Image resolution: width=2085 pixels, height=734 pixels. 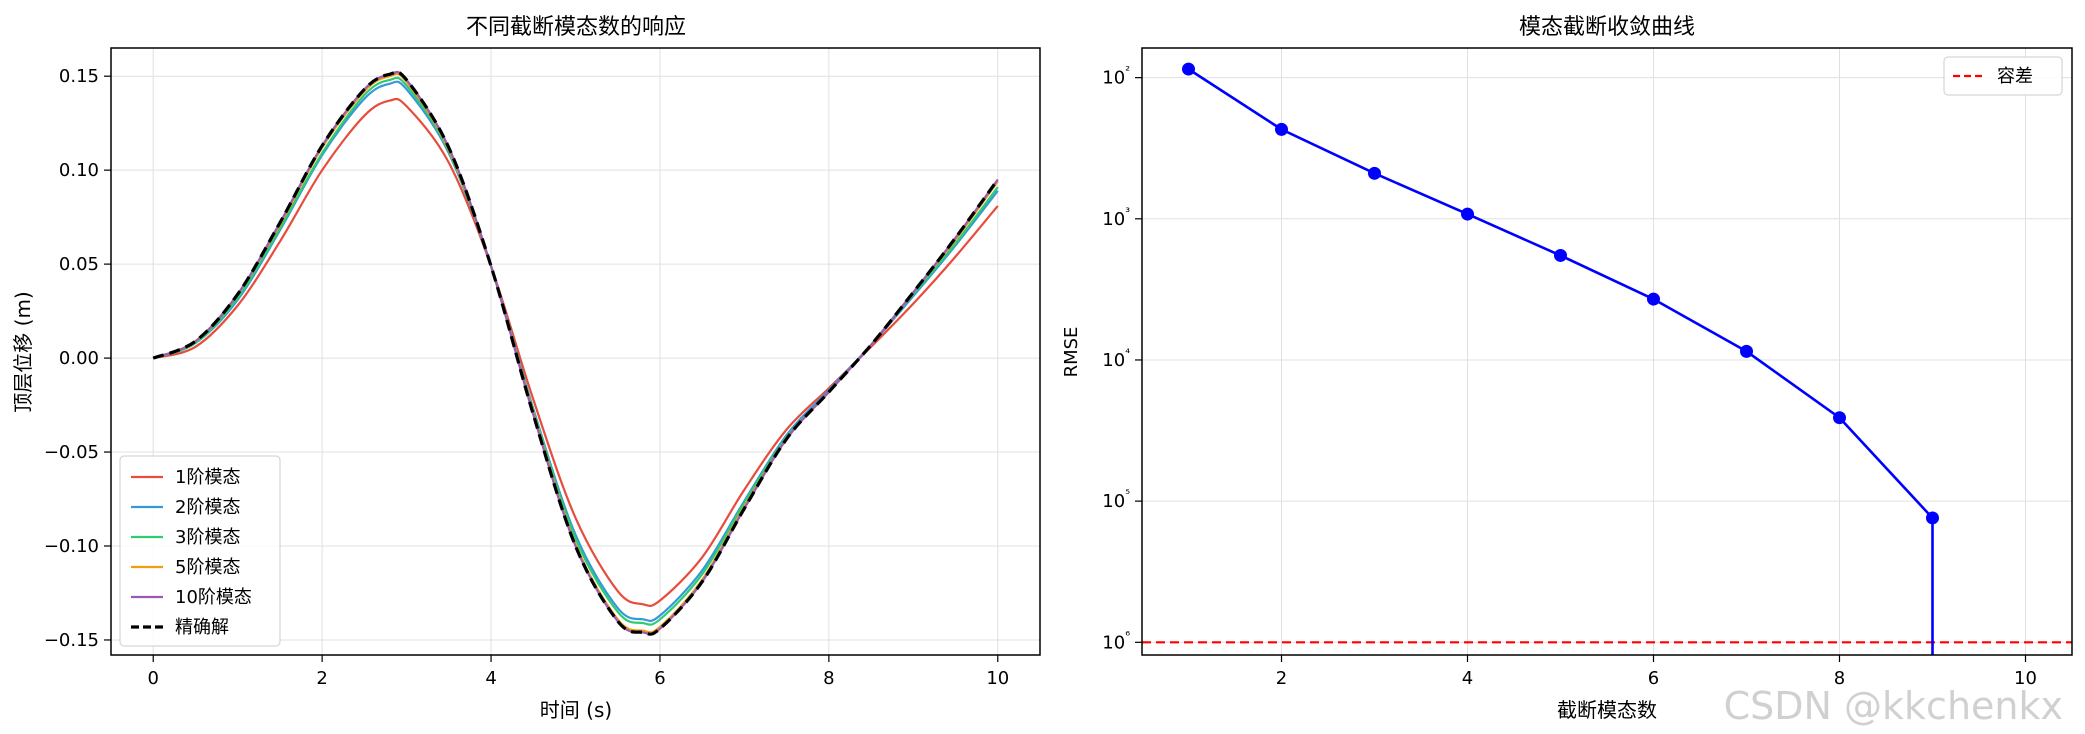 I want to click on right-legend-box, so click(x=2003, y=76).